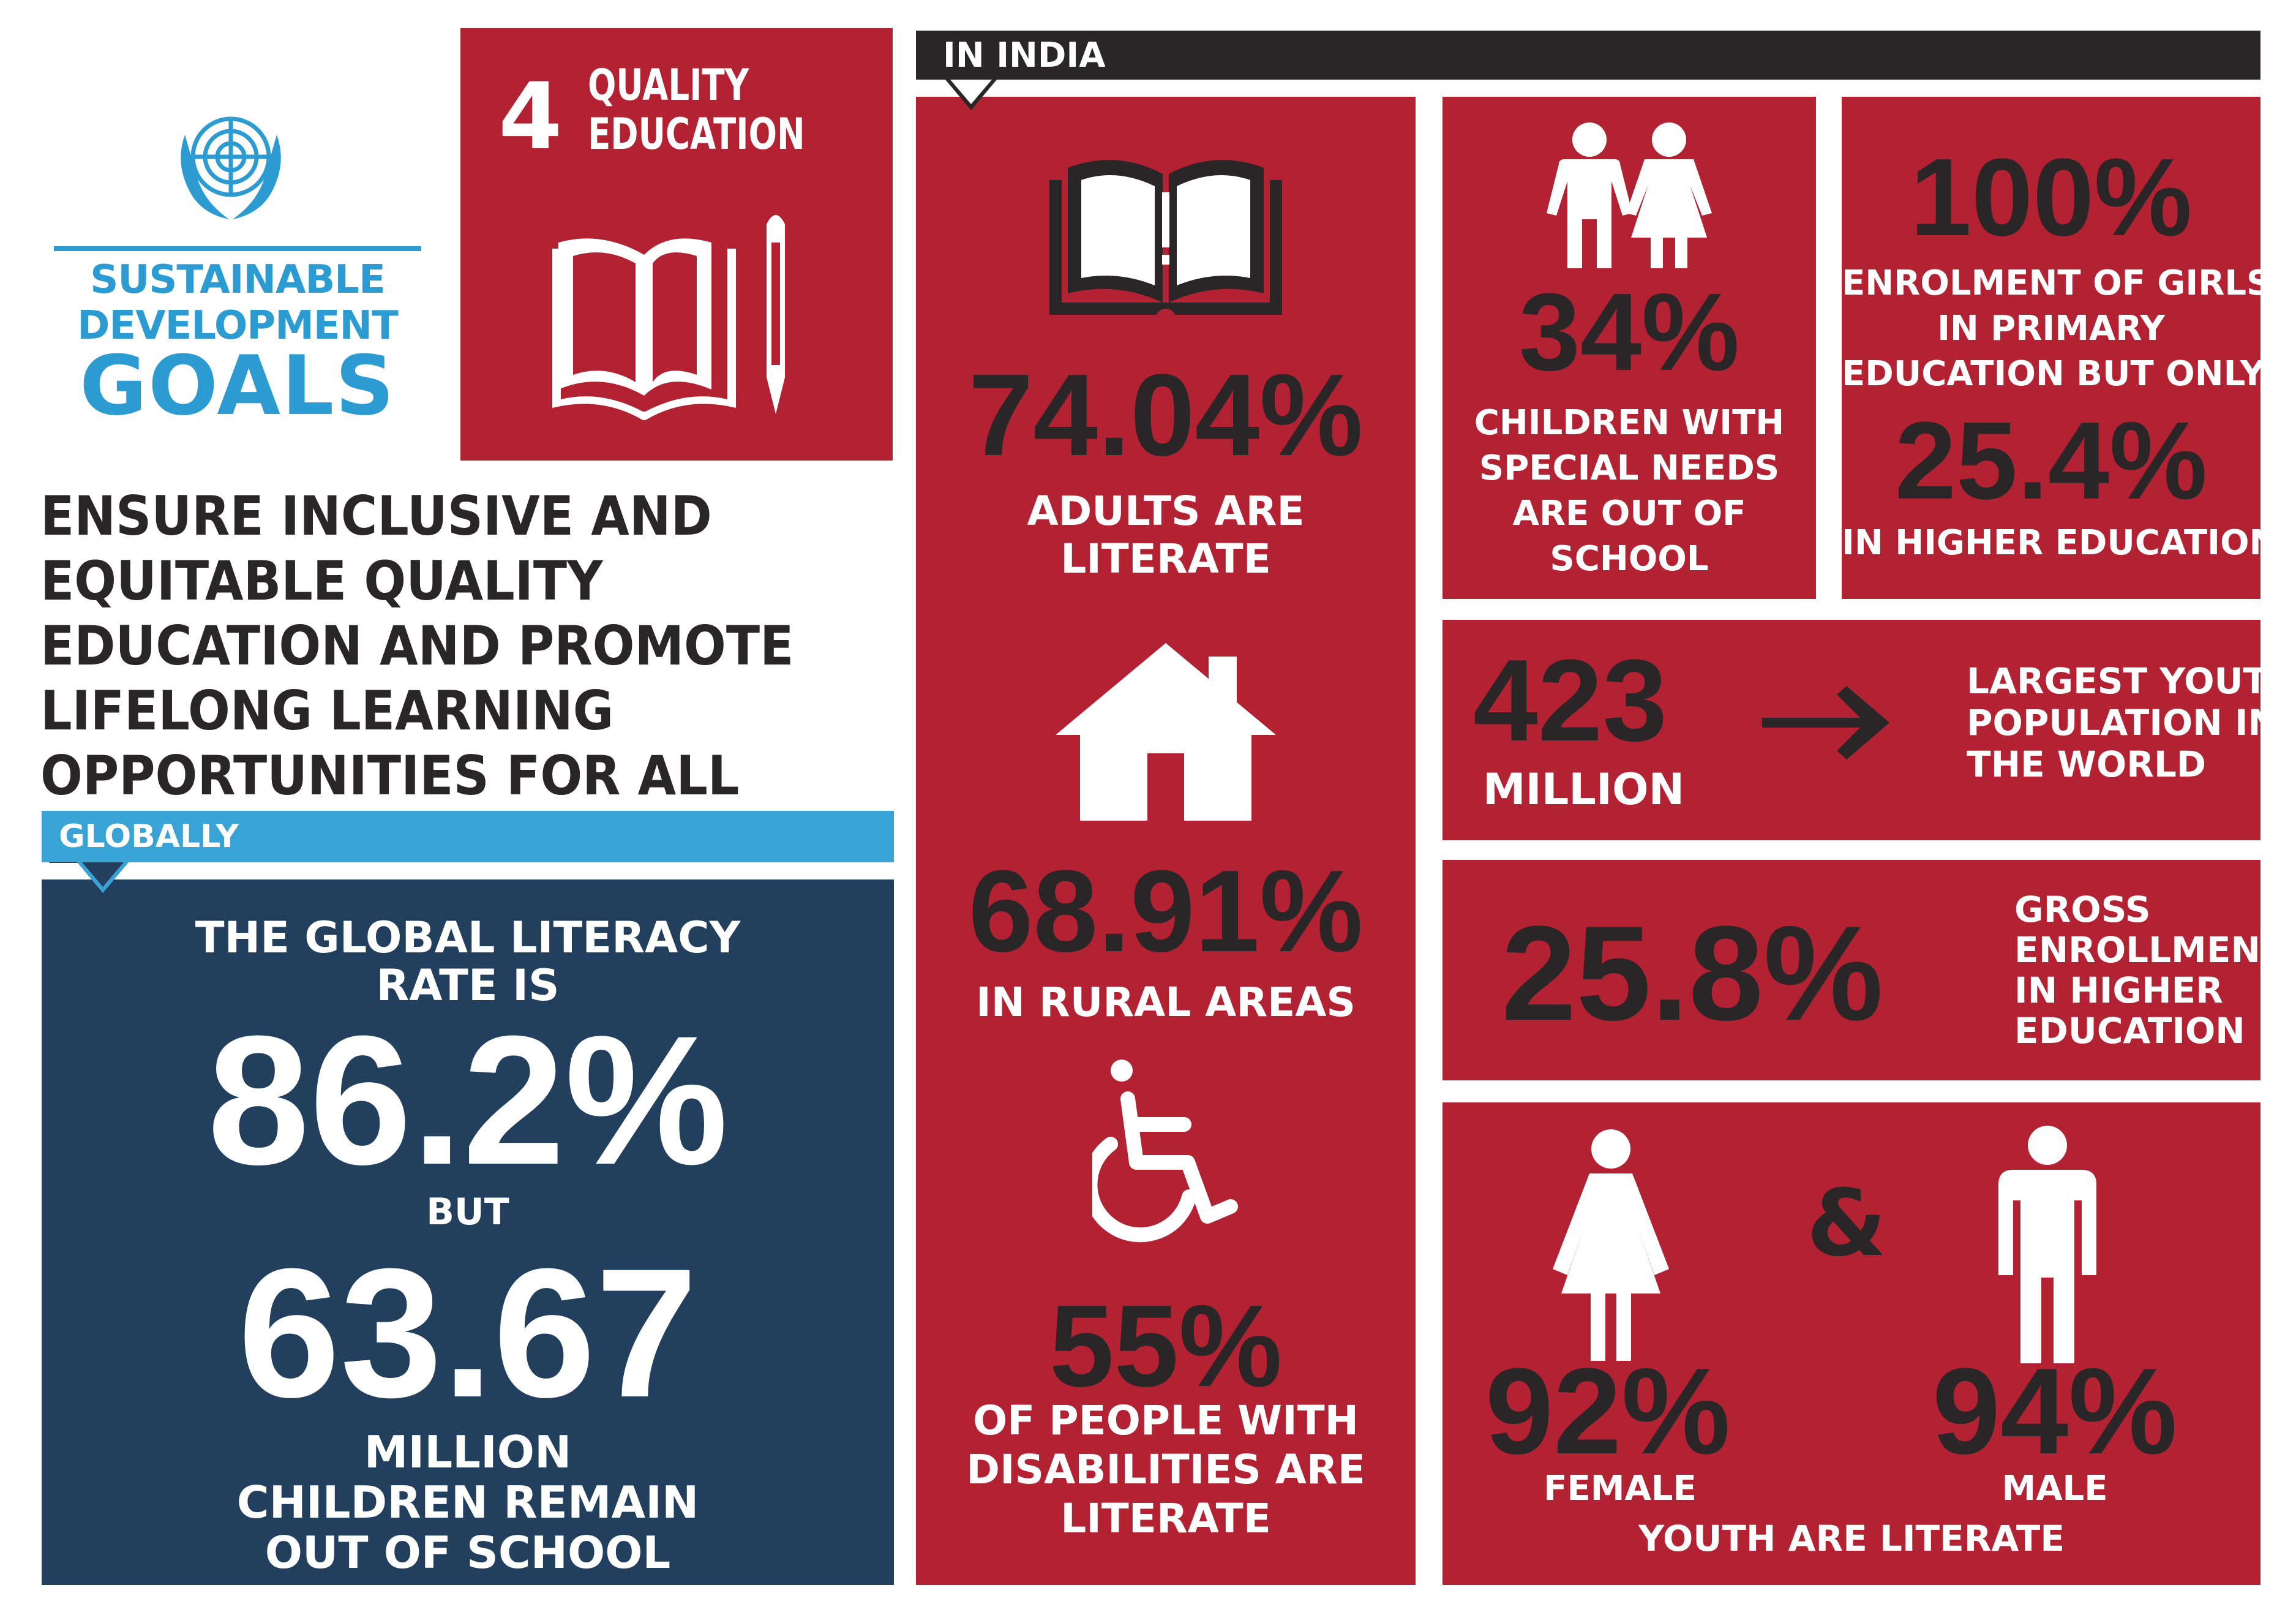 The image size is (2296, 1623). I want to click on globally-outro: MILLION CHILDREN REMAIN OUT OF SCHOOL, so click(468, 1502).